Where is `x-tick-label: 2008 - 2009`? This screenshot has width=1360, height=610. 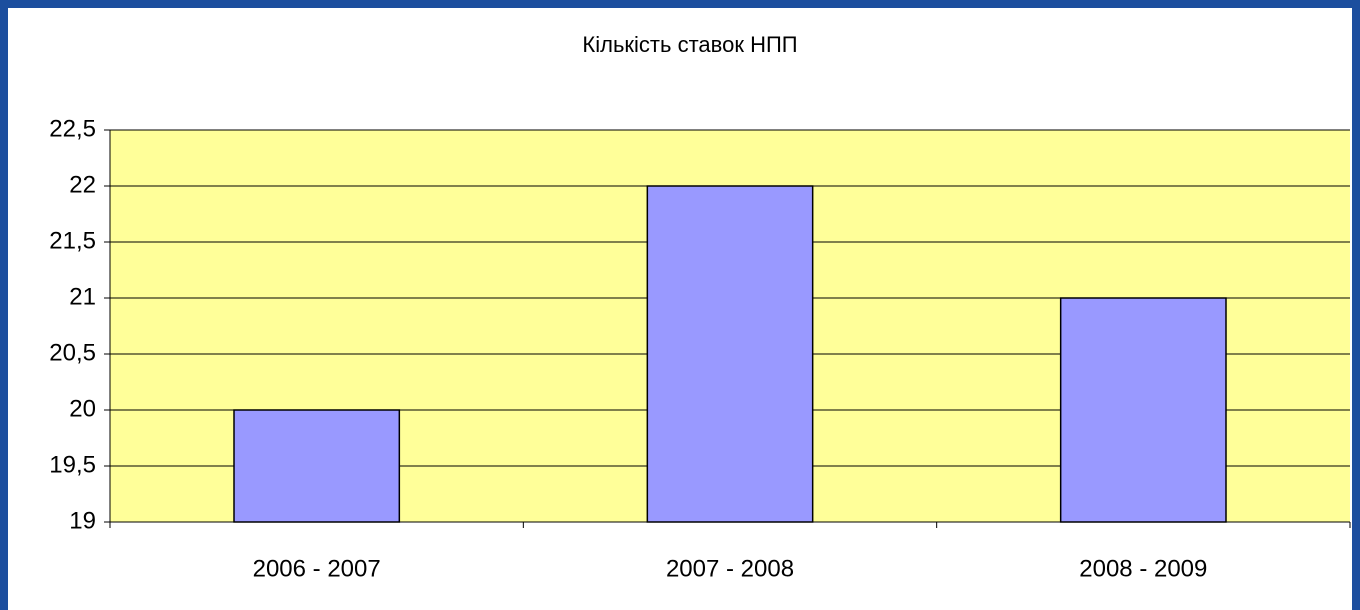 x-tick-label: 2008 - 2009 is located at coordinates (1143, 568).